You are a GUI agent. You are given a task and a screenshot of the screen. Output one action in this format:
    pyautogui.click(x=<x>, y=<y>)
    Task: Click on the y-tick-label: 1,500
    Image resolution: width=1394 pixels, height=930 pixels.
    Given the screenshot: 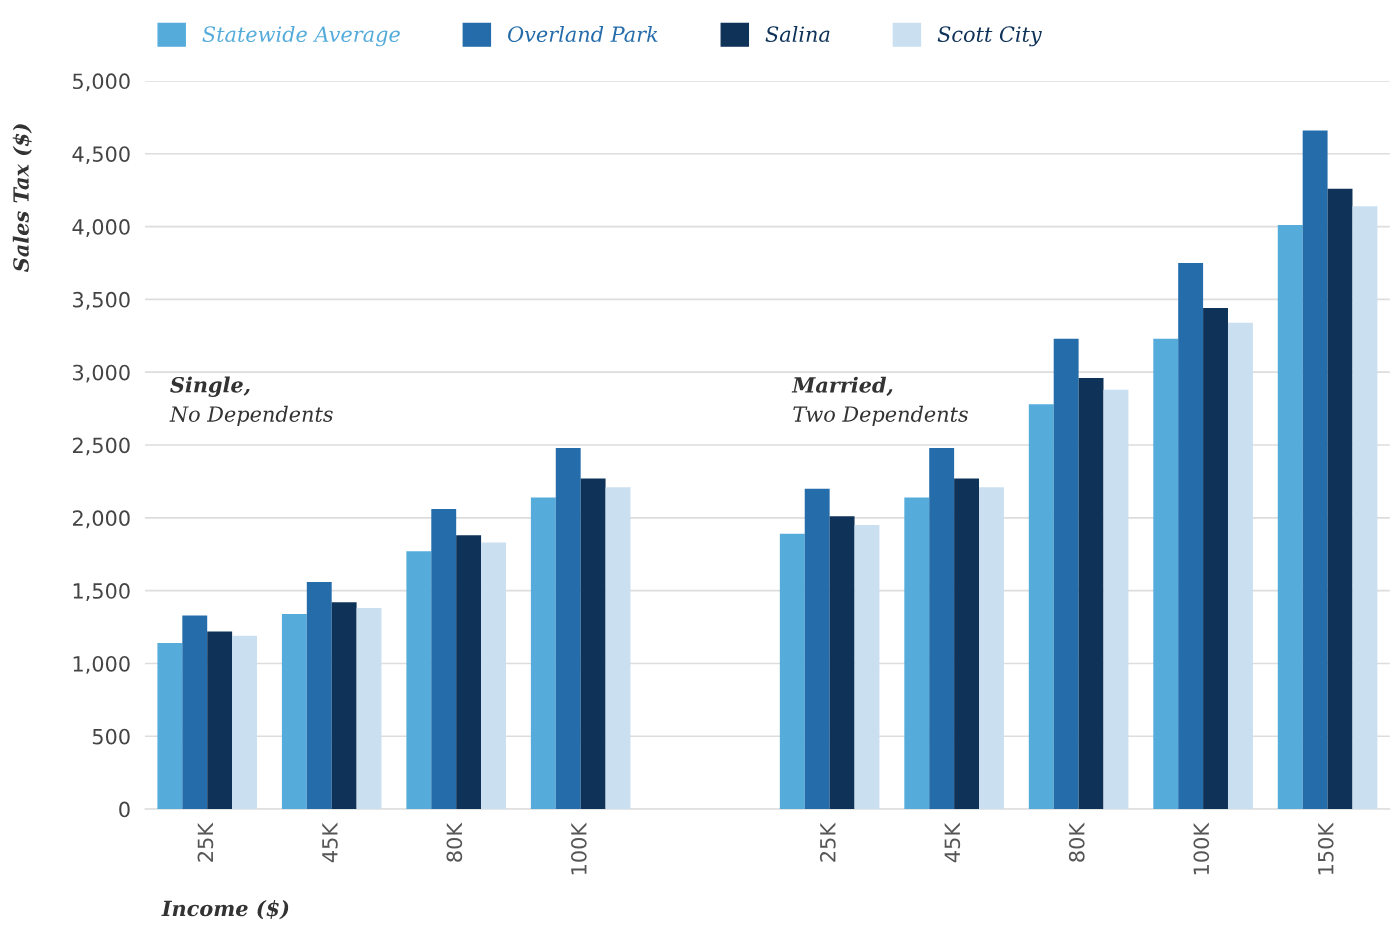 What is the action you would take?
    pyautogui.click(x=101, y=592)
    